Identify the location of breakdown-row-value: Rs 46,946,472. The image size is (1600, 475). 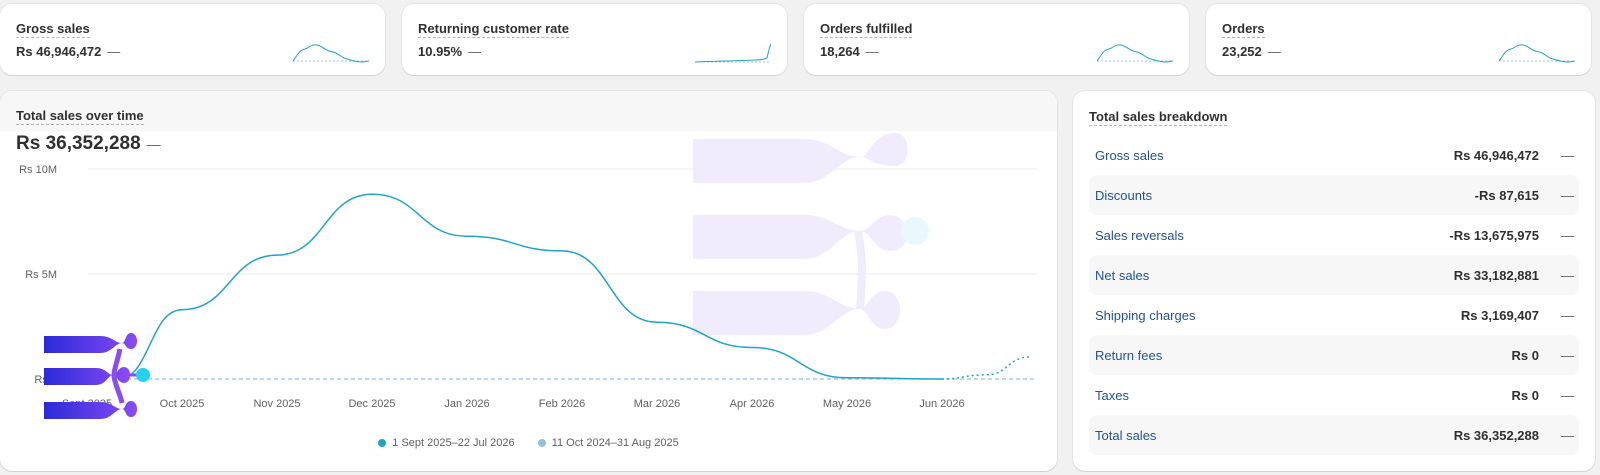
(1496, 155).